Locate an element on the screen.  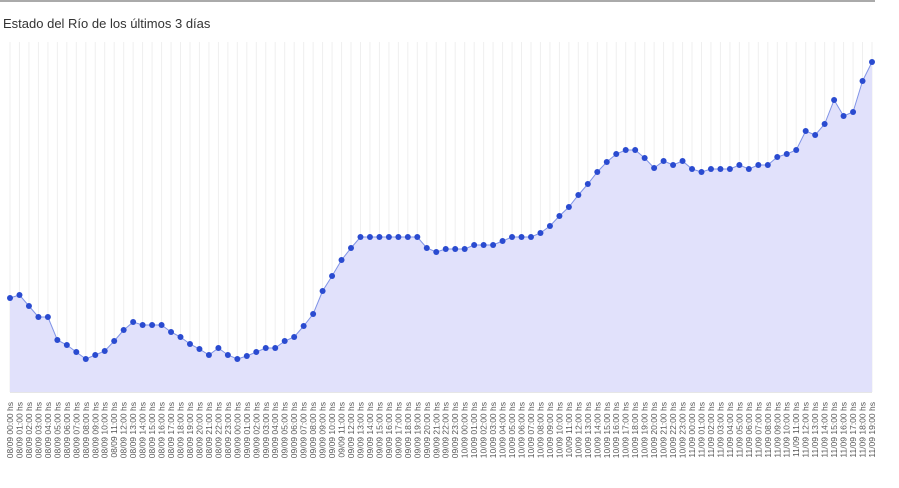
x-tick-label: 11/09 13:00 hs is located at coordinates (815, 430).